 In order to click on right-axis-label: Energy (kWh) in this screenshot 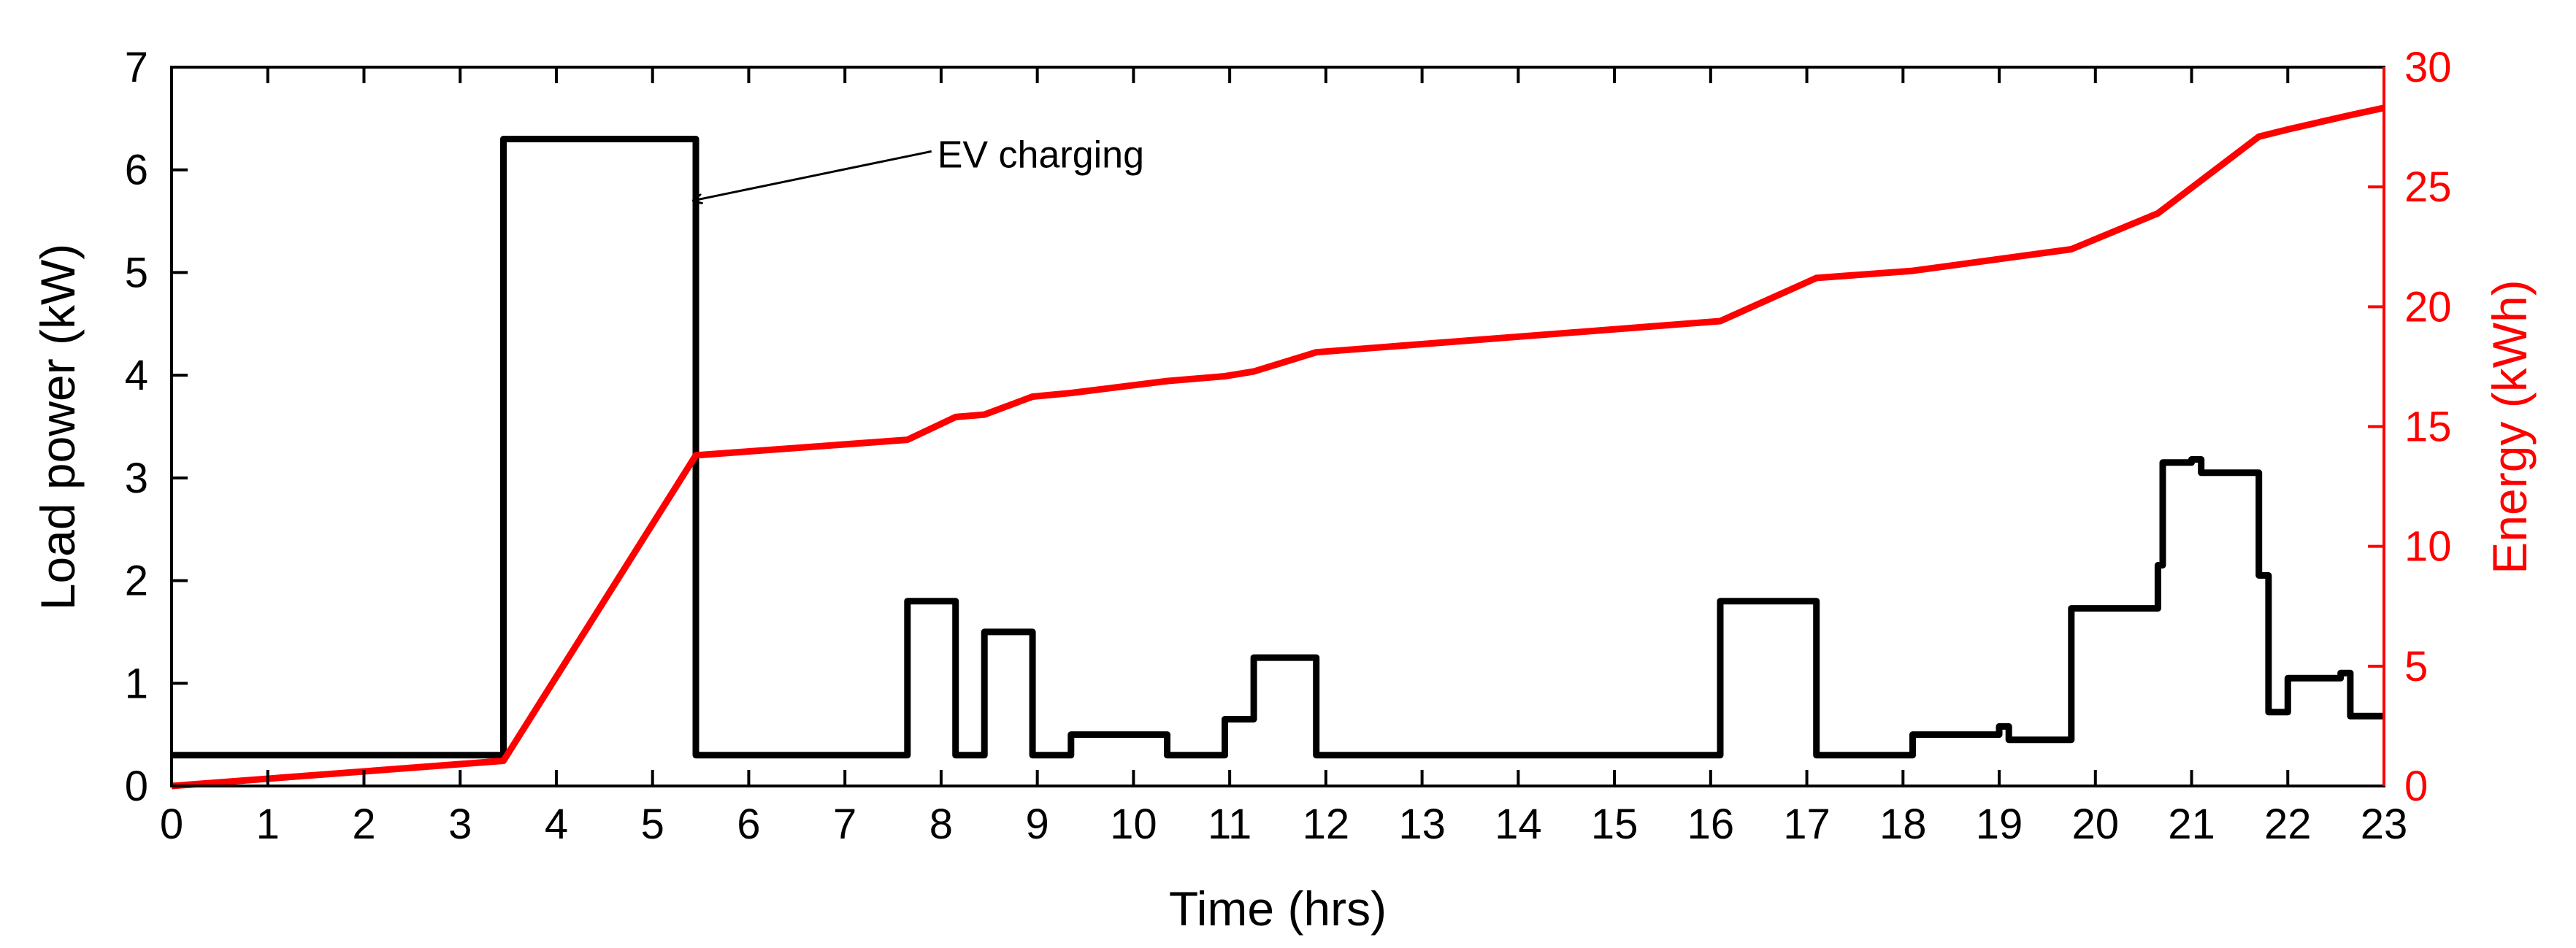, I will do `click(2510, 427)`.